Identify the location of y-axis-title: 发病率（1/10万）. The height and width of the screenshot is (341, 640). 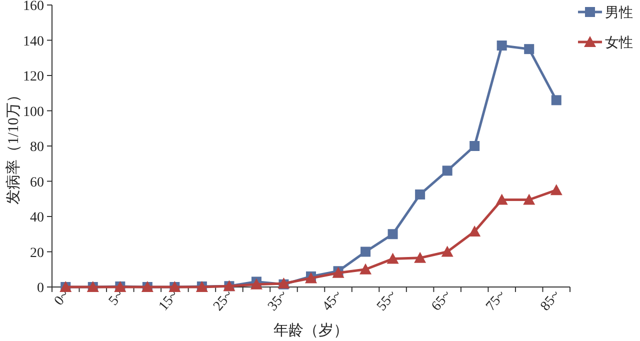
(13, 146).